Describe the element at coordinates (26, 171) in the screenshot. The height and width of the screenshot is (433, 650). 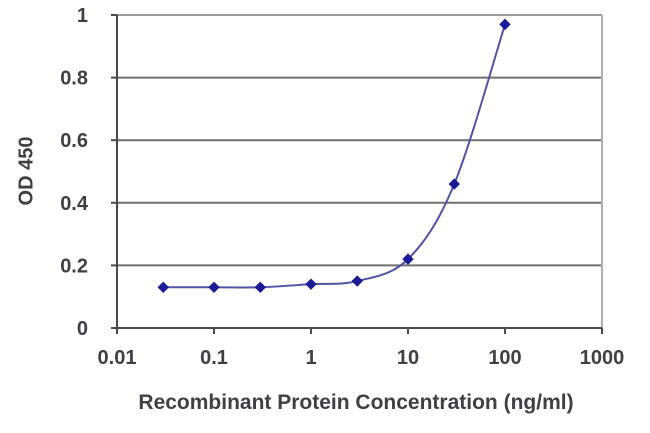
I see `y-axis-title: OD 450` at that location.